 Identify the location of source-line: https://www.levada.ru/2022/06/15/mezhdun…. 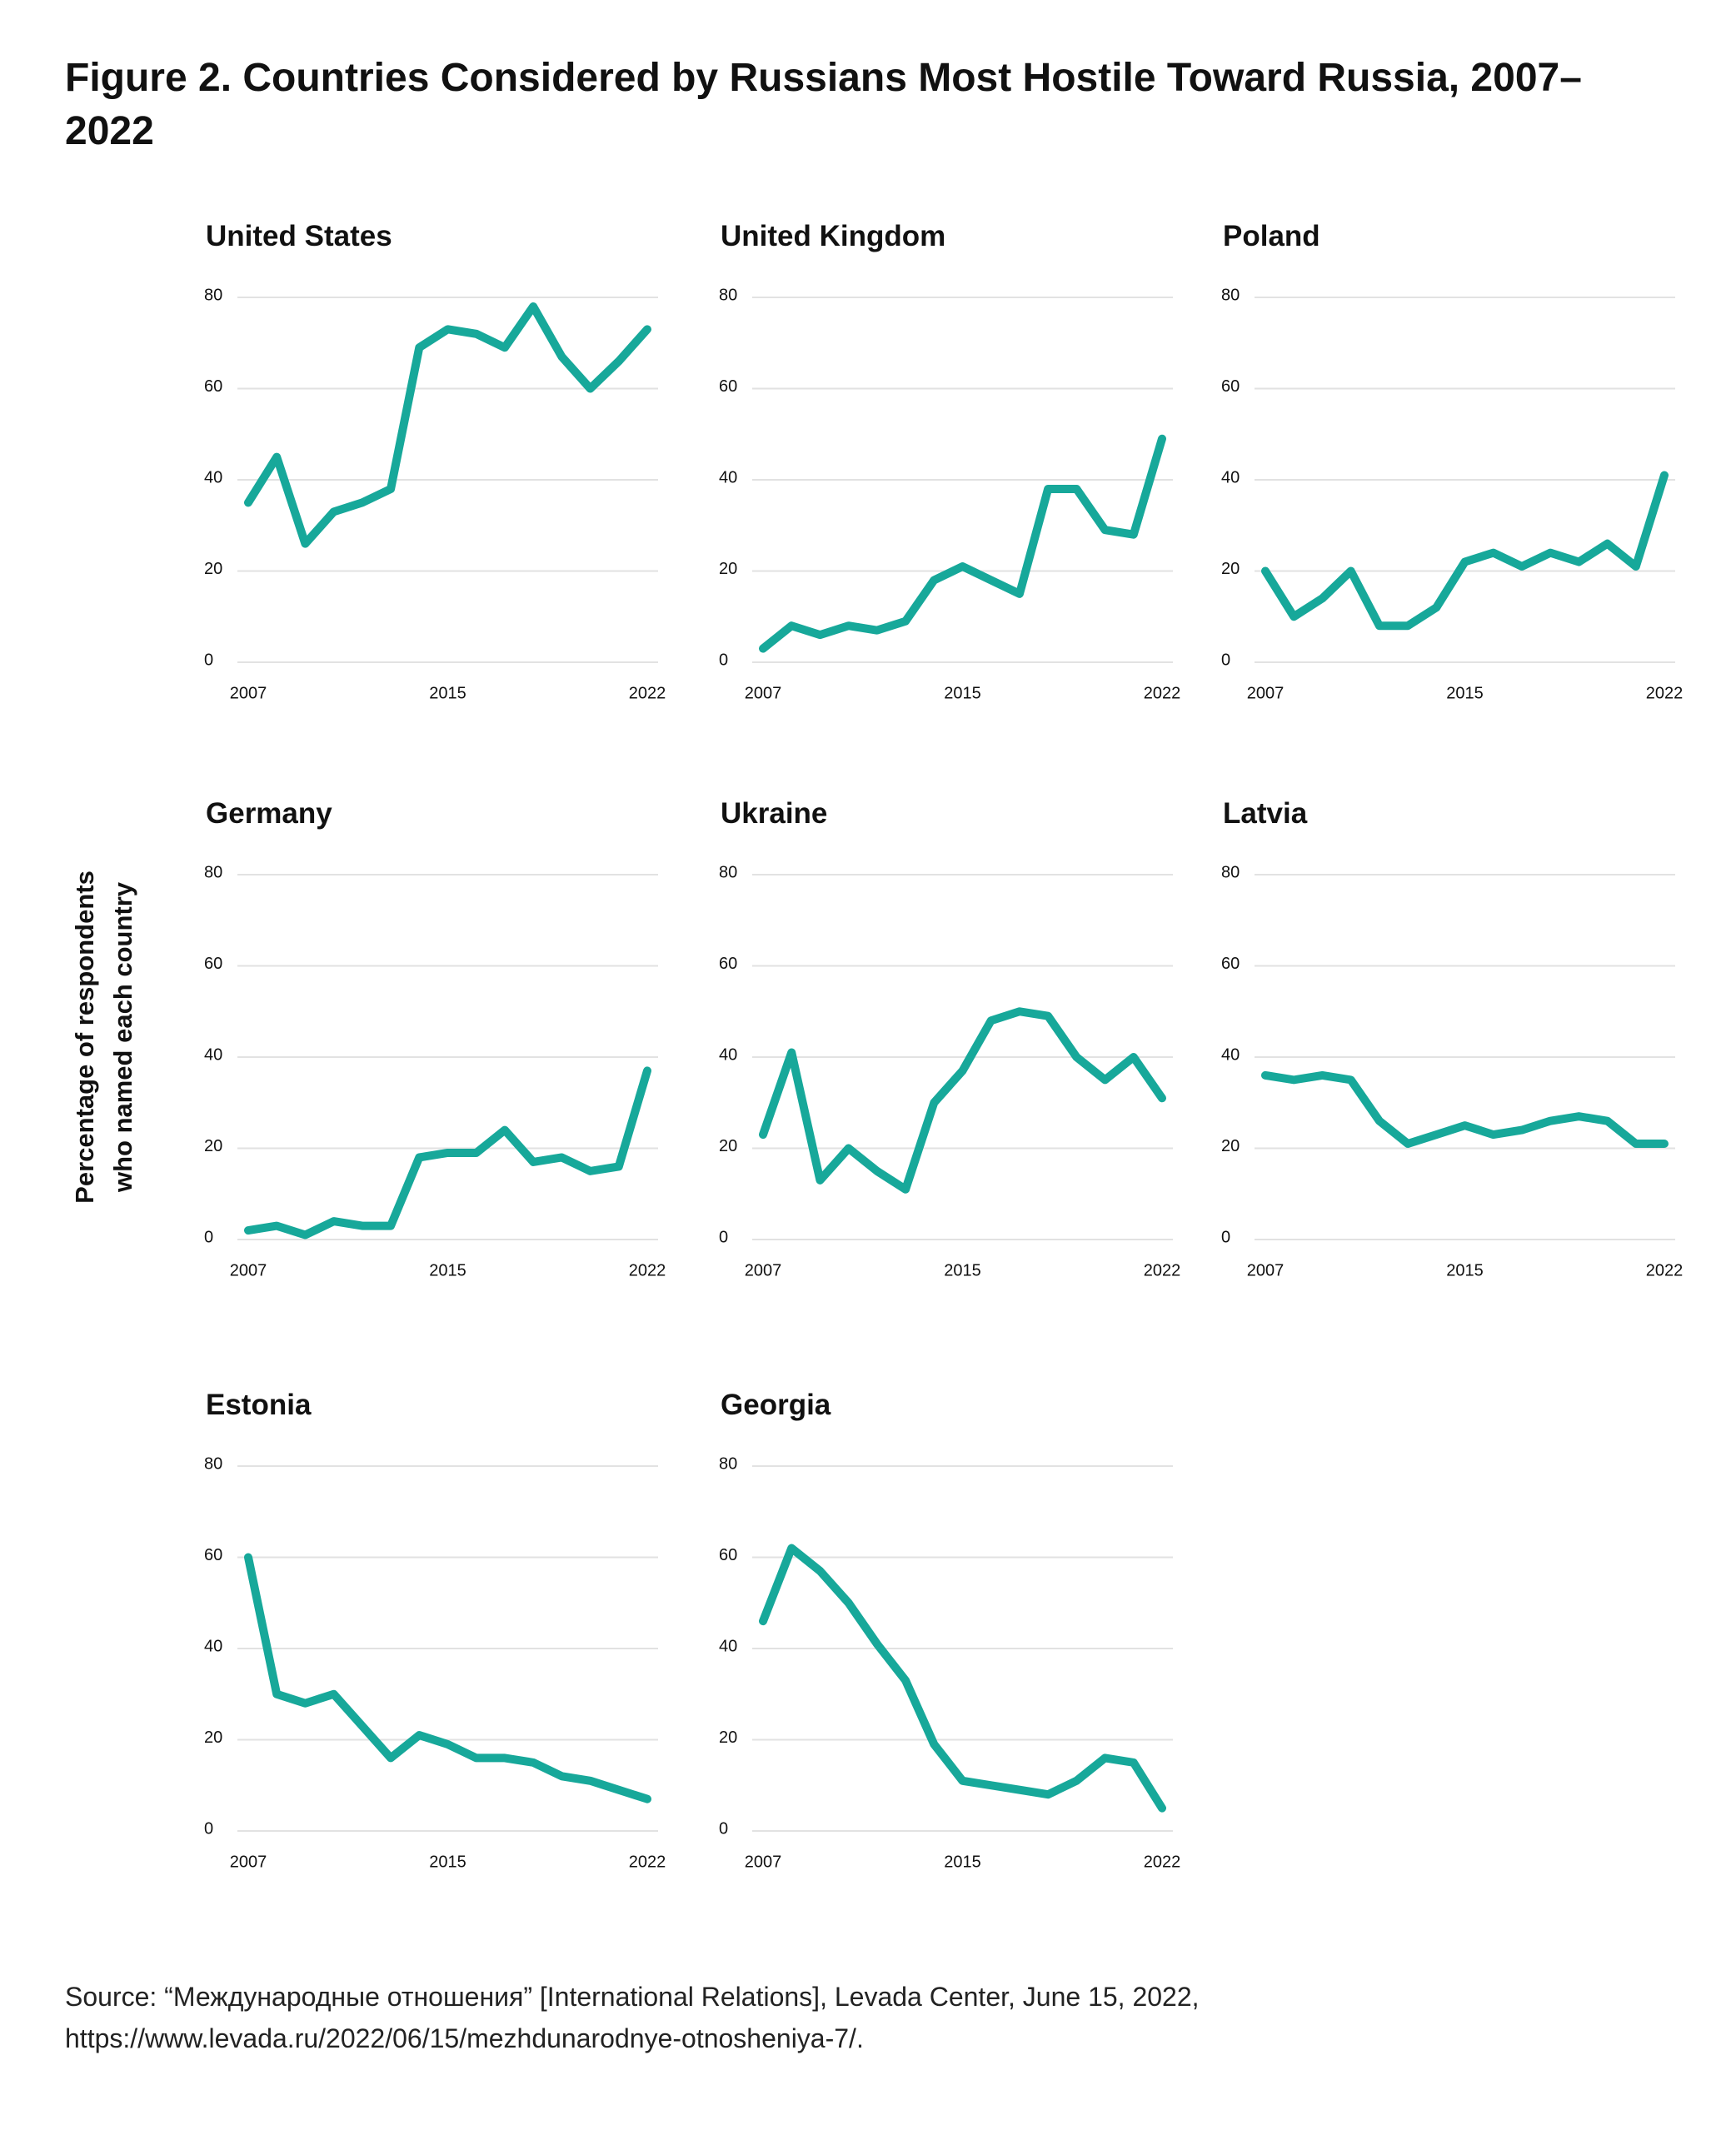
(465, 2038).